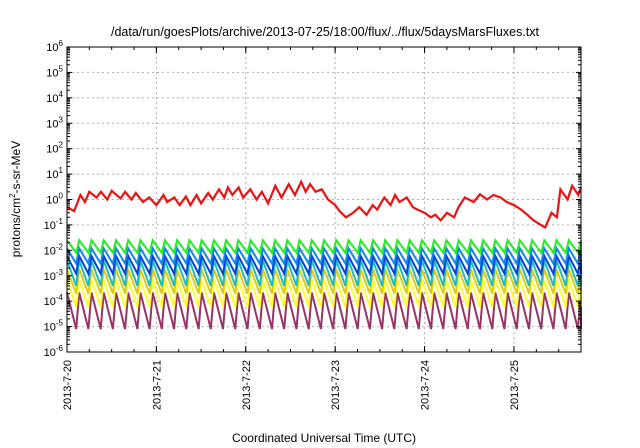  What do you see at coordinates (54, 173) in the screenshot?
I see `y-tick-label: 10¹` at bounding box center [54, 173].